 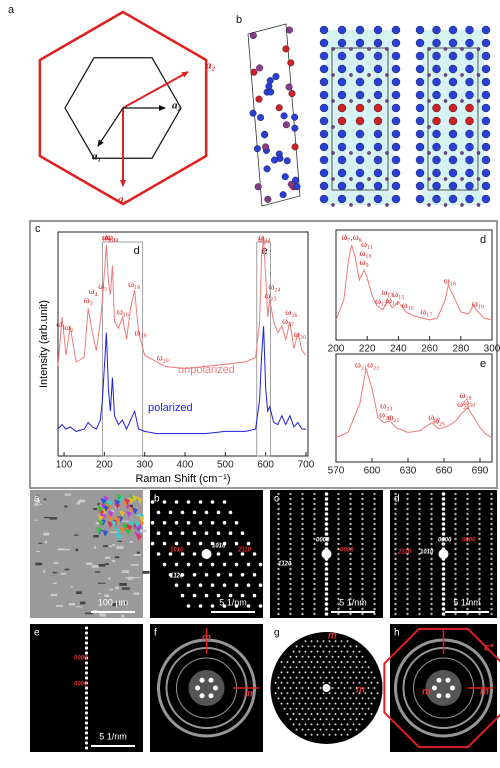 I want to click on scale-label: 5 1/nm, so click(x=353, y=602).